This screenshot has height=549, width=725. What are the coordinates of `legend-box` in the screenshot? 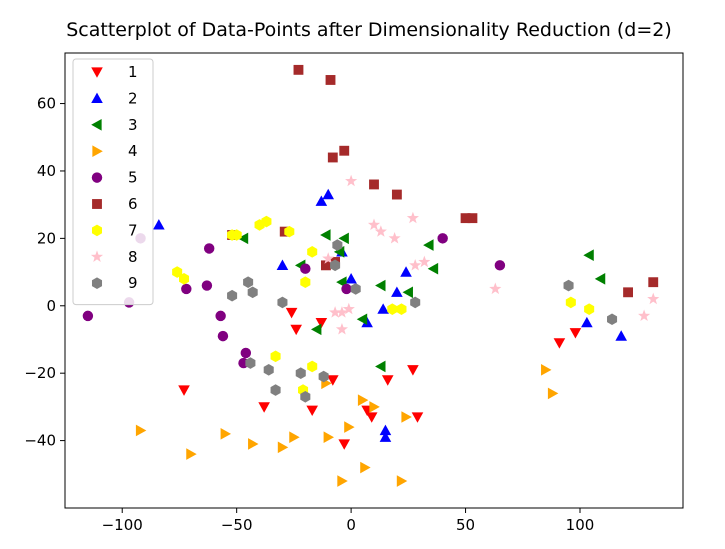 It's located at (113, 182).